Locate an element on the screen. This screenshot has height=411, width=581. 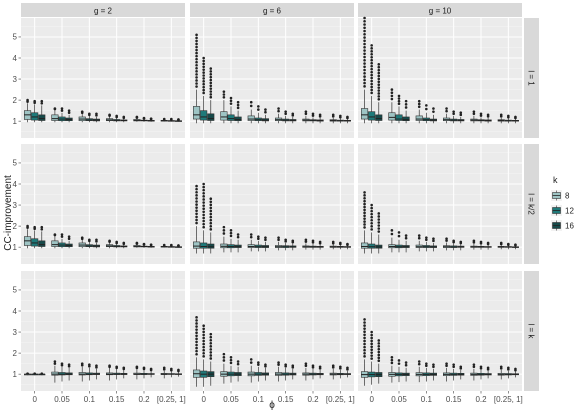
x-tick-label: 0.15 is located at coordinates (286, 399).